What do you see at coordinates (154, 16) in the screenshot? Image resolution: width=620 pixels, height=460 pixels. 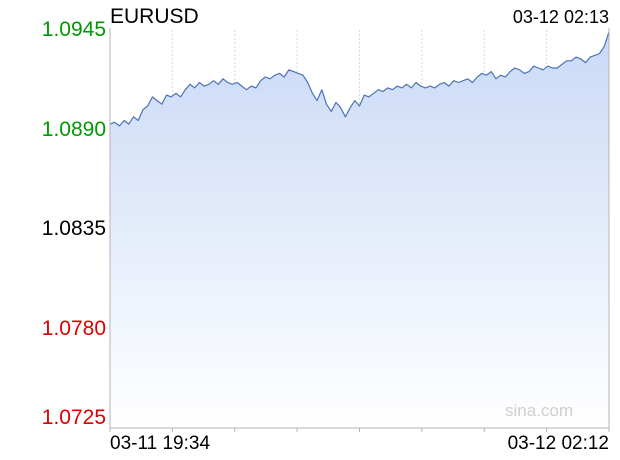 I see `symbol-title: EURUSD` at bounding box center [154, 16].